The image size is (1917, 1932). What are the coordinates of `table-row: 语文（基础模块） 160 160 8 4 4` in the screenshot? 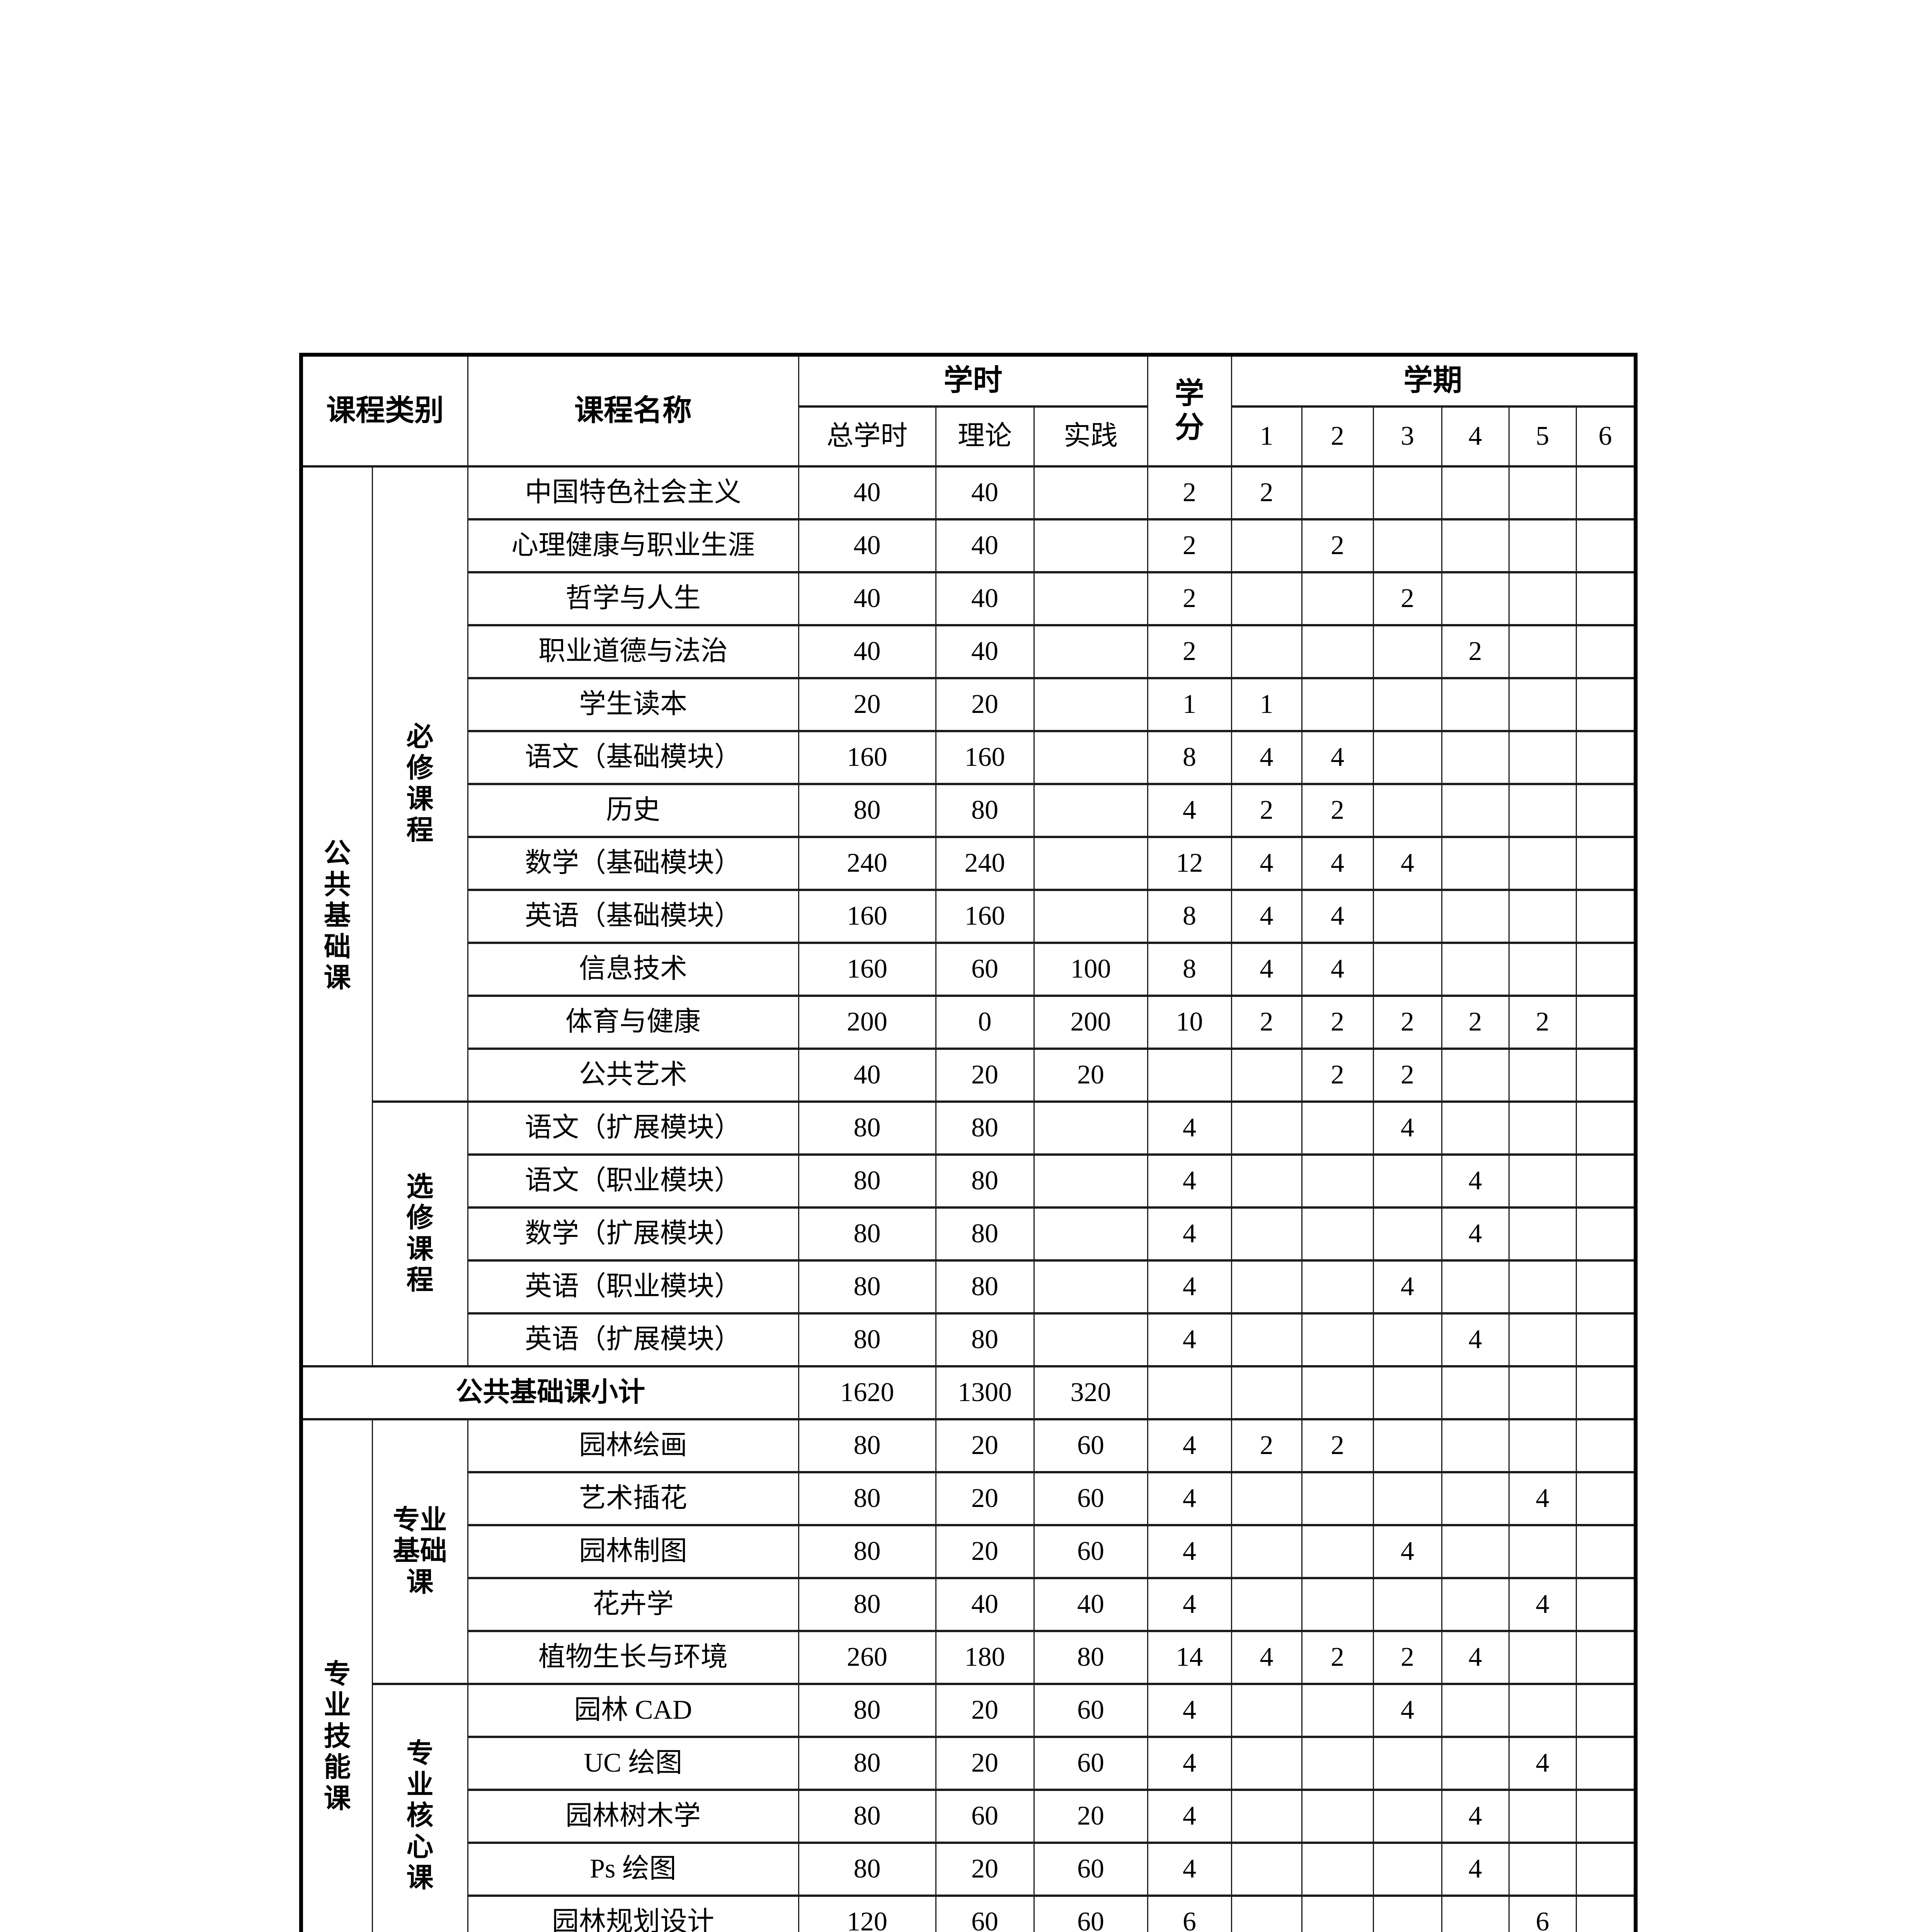 It's located at (969, 758).